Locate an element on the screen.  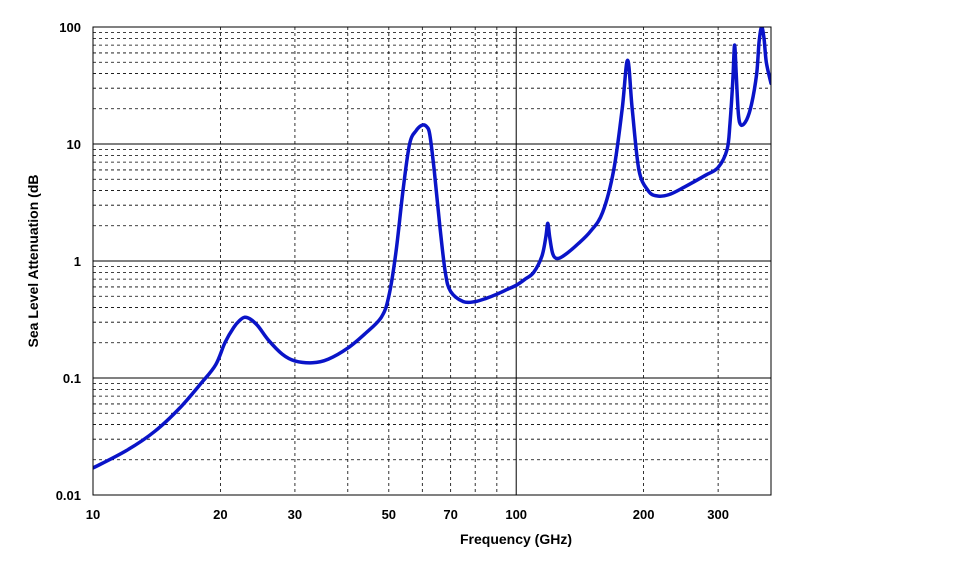
x-tick-label: 300 is located at coordinates (718, 514).